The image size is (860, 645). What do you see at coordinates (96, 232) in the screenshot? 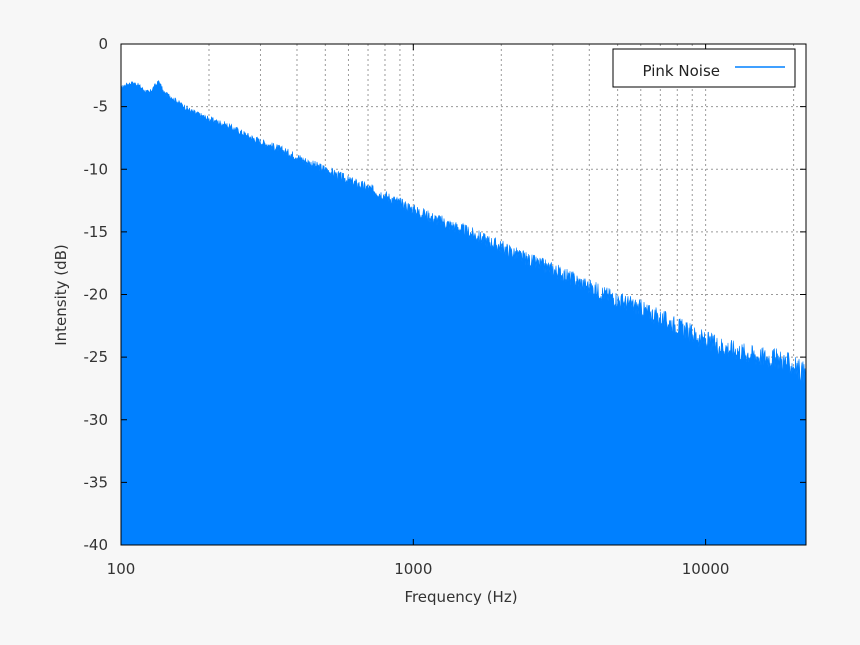
I see `y-tick-label: -15` at bounding box center [96, 232].